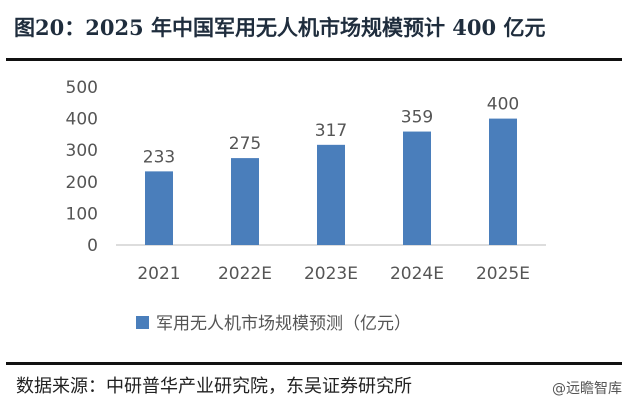 This screenshot has height=409, width=640. I want to click on y-tick-label: 300, so click(82, 151).